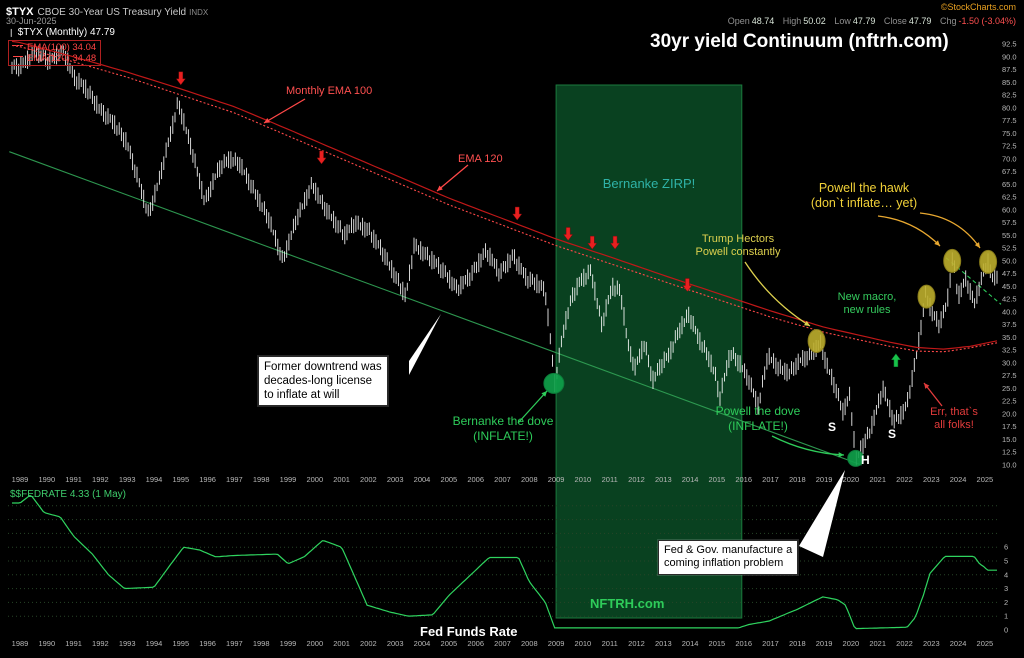 The height and width of the screenshot is (658, 1024). What do you see at coordinates (1009, 311) in the screenshot?
I see `svg-text: 40.0` at bounding box center [1009, 311].